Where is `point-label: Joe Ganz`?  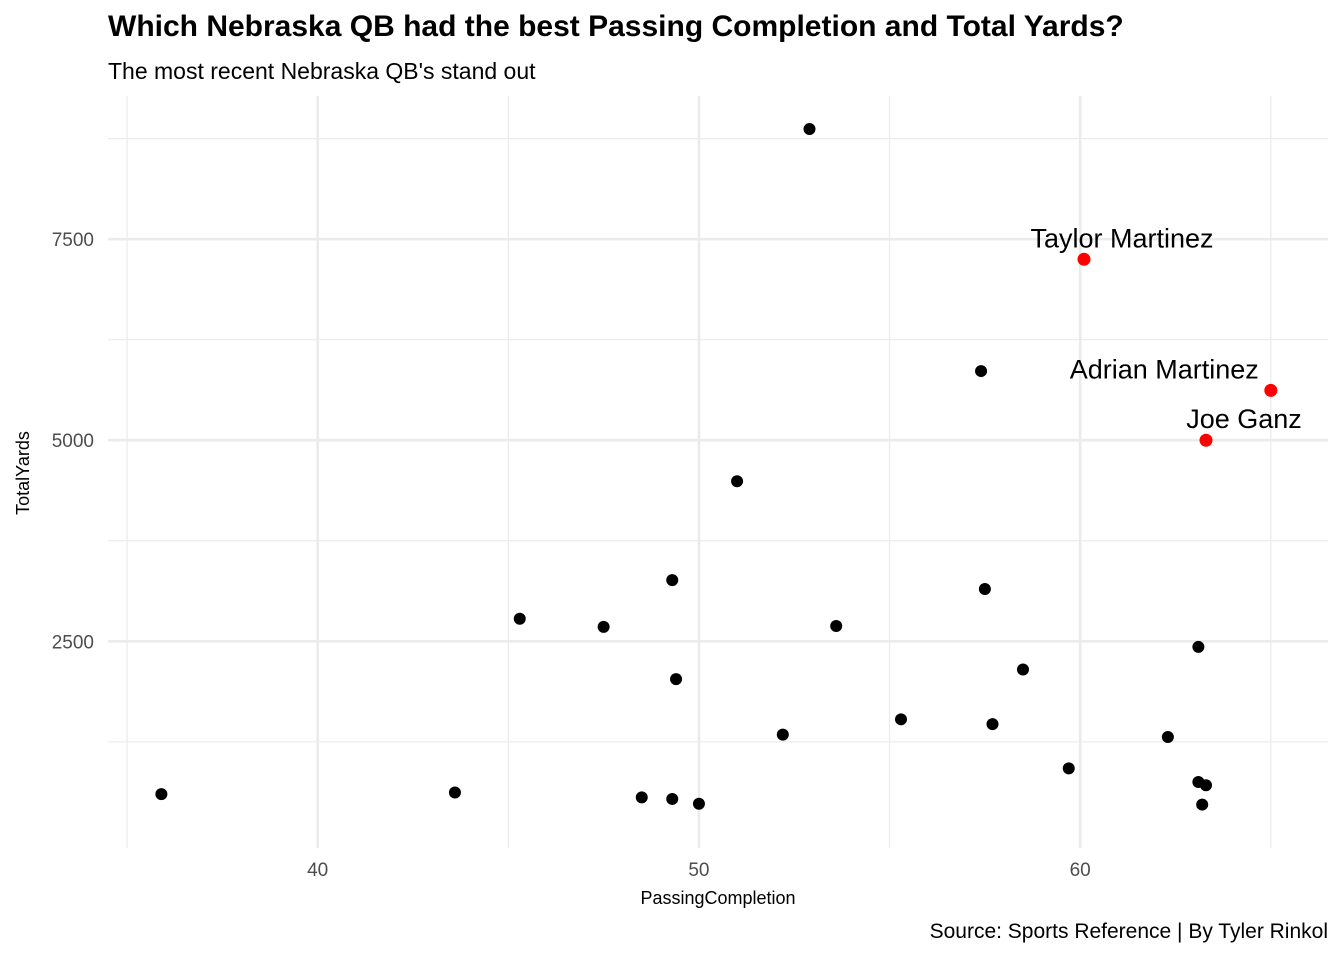 point-label: Joe Ganz is located at coordinates (1244, 419).